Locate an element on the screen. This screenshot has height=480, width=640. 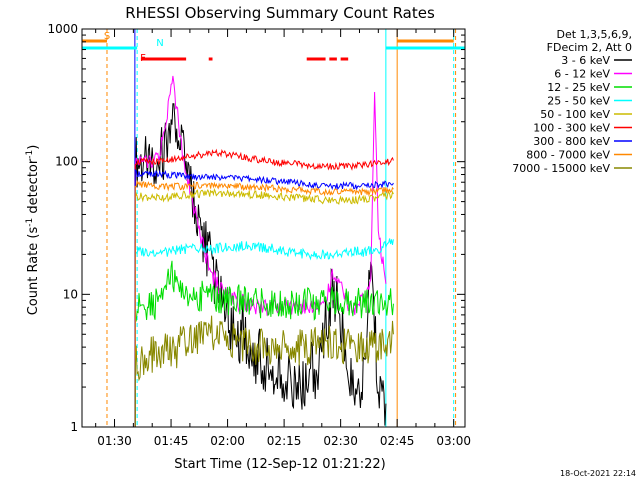
legend-header-1: Det 1,3,5,6,9, is located at coordinates (594, 34).